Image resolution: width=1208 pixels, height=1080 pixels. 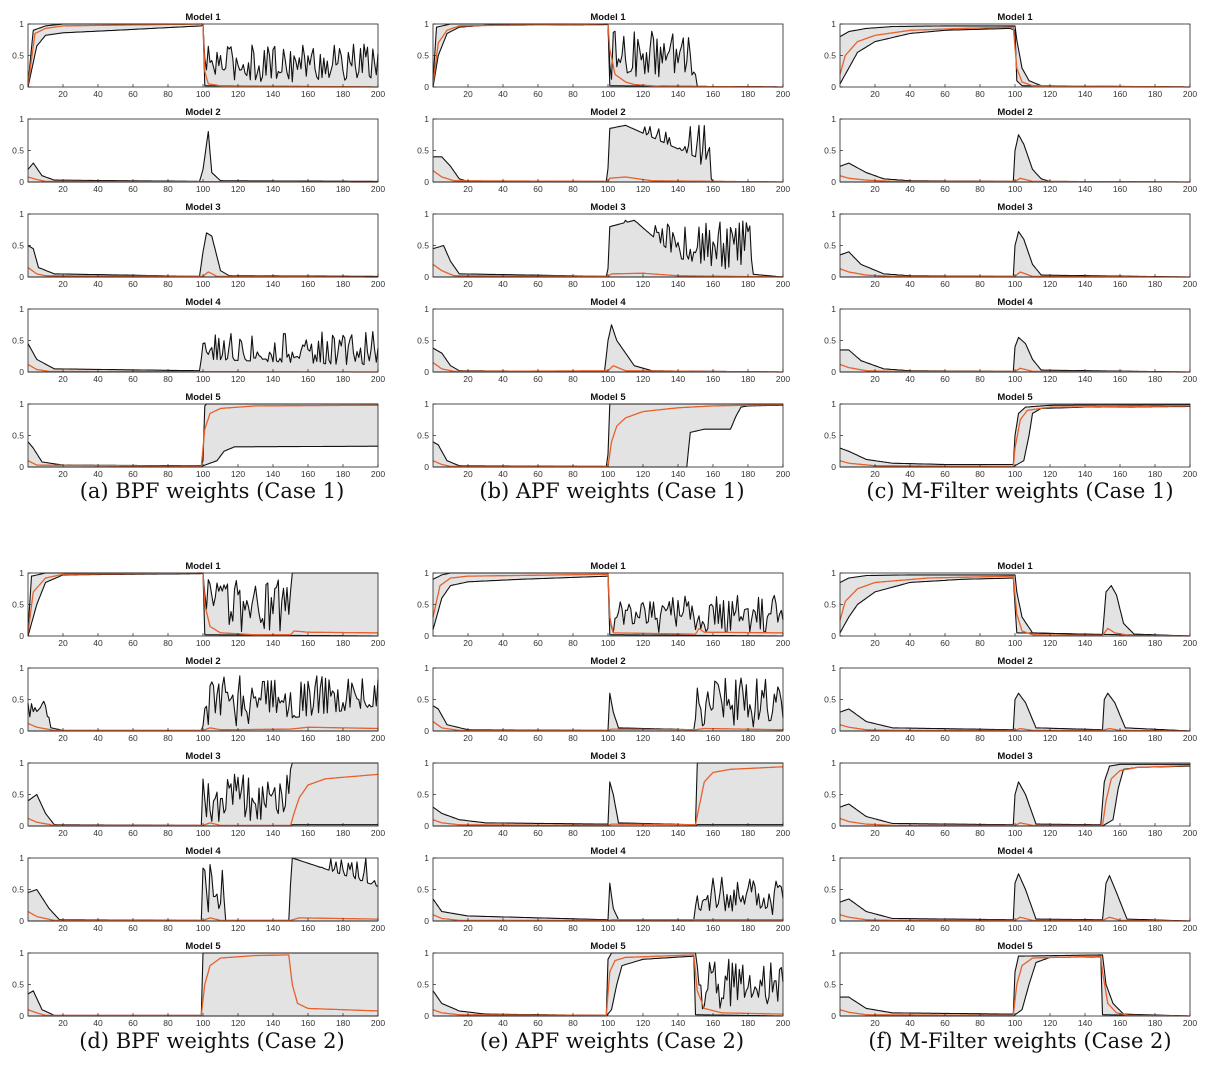 What do you see at coordinates (1010, 794) in the screenshot?
I see `subplot-f-3: Model 3 20 40 60 80 100 120 140 160 180 200 0 0.5 1` at bounding box center [1010, 794].